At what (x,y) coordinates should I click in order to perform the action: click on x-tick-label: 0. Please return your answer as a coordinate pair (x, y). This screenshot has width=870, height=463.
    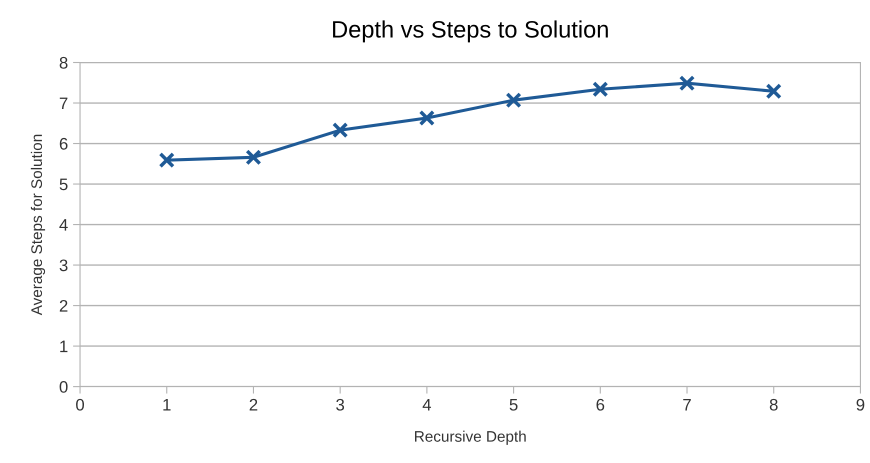
    Looking at the image, I should click on (80, 404).